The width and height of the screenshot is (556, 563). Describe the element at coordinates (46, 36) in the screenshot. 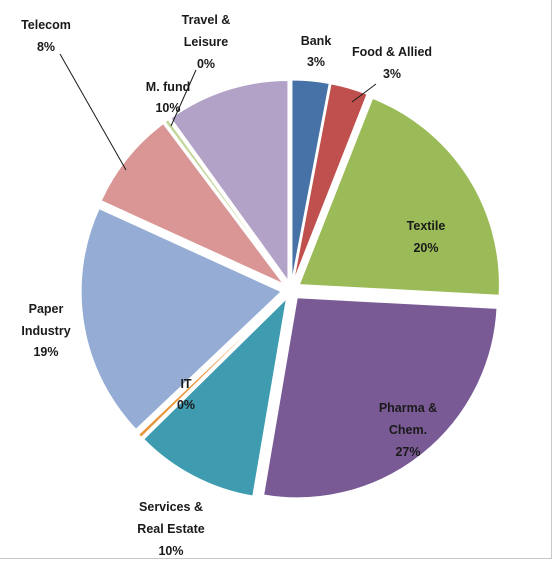

I see `slice-label: Telecom 8%` at that location.